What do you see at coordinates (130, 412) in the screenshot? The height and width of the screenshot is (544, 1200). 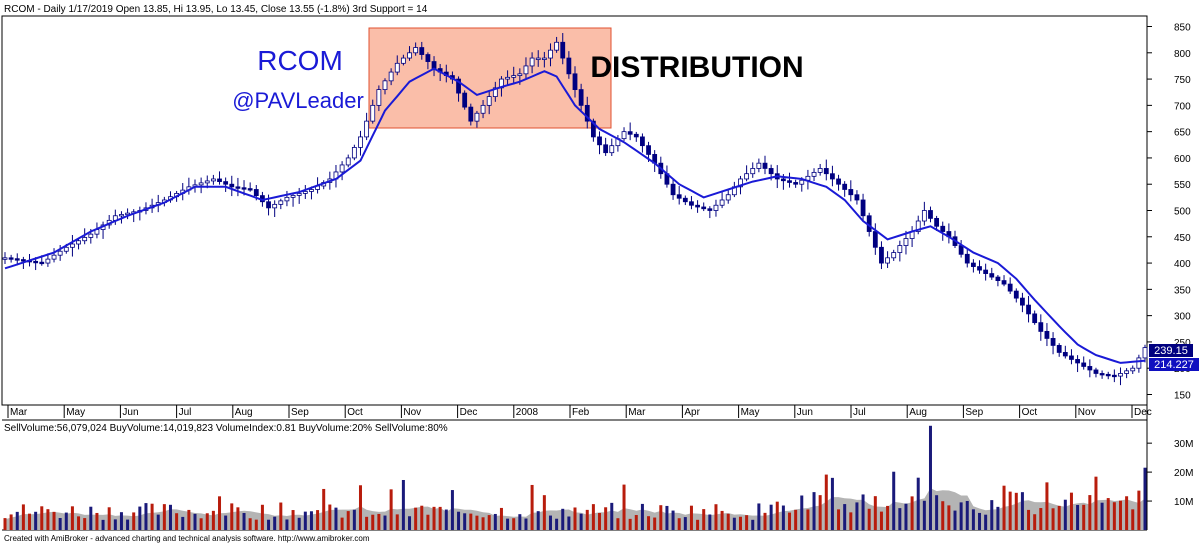 I see `time-tick-label: Jun` at bounding box center [130, 412].